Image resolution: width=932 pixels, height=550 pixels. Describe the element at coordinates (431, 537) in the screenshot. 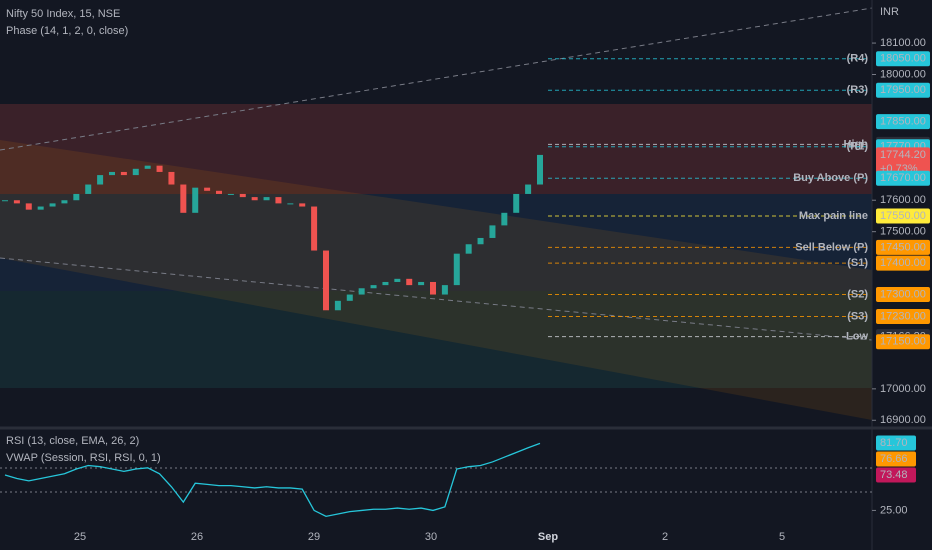

I see `x-tick-label: 30` at that location.